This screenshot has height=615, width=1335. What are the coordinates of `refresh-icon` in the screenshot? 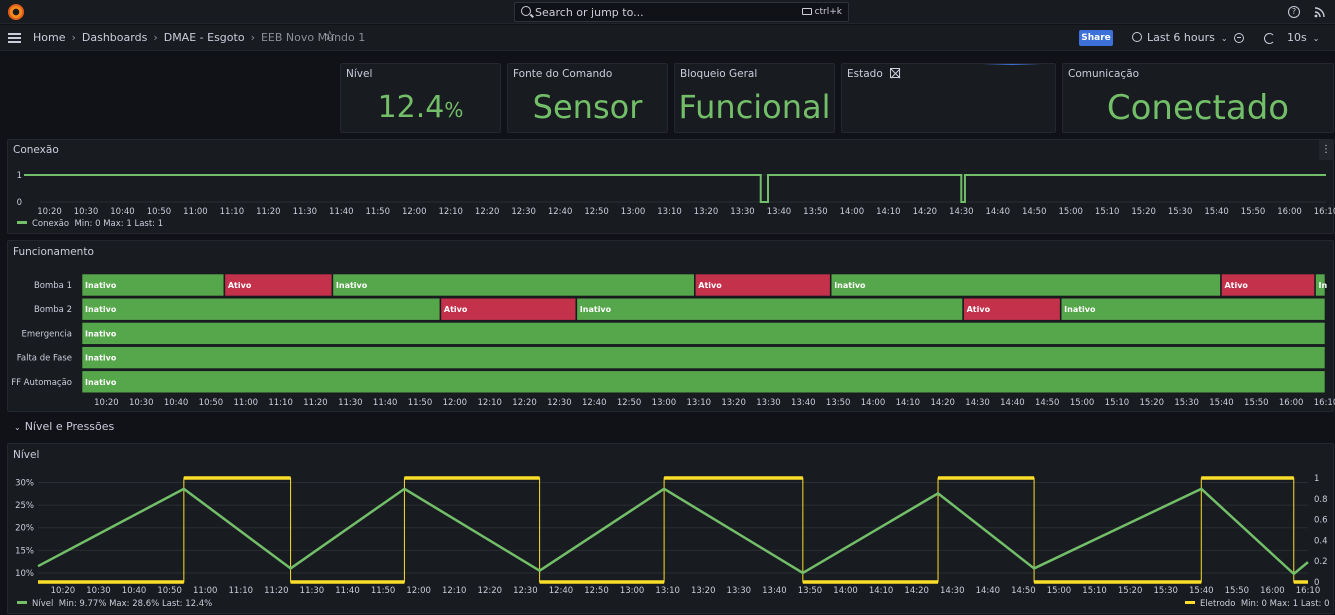 It's located at (1269, 38).